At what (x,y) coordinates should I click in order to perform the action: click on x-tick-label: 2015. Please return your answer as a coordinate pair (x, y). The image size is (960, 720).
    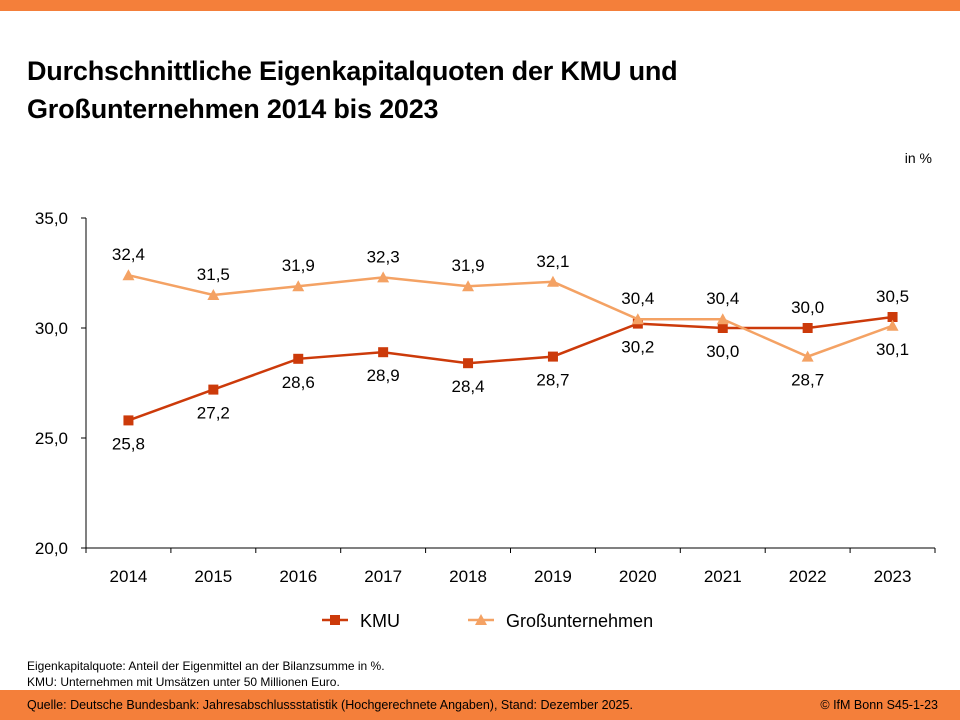
    Looking at the image, I should click on (213, 576).